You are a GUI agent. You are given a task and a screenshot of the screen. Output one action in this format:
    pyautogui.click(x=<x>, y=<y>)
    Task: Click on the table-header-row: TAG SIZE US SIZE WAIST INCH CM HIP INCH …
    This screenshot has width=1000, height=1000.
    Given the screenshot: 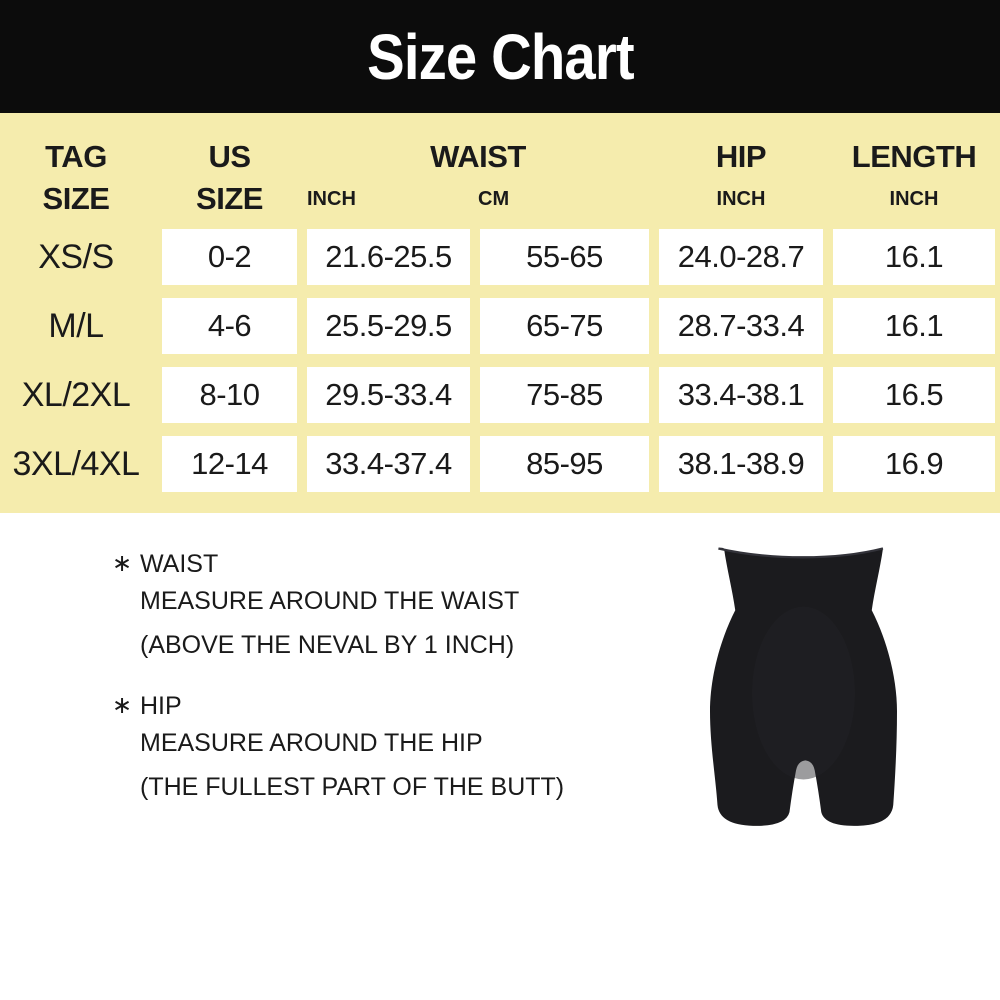 What is the action you would take?
    pyautogui.click(x=500, y=173)
    